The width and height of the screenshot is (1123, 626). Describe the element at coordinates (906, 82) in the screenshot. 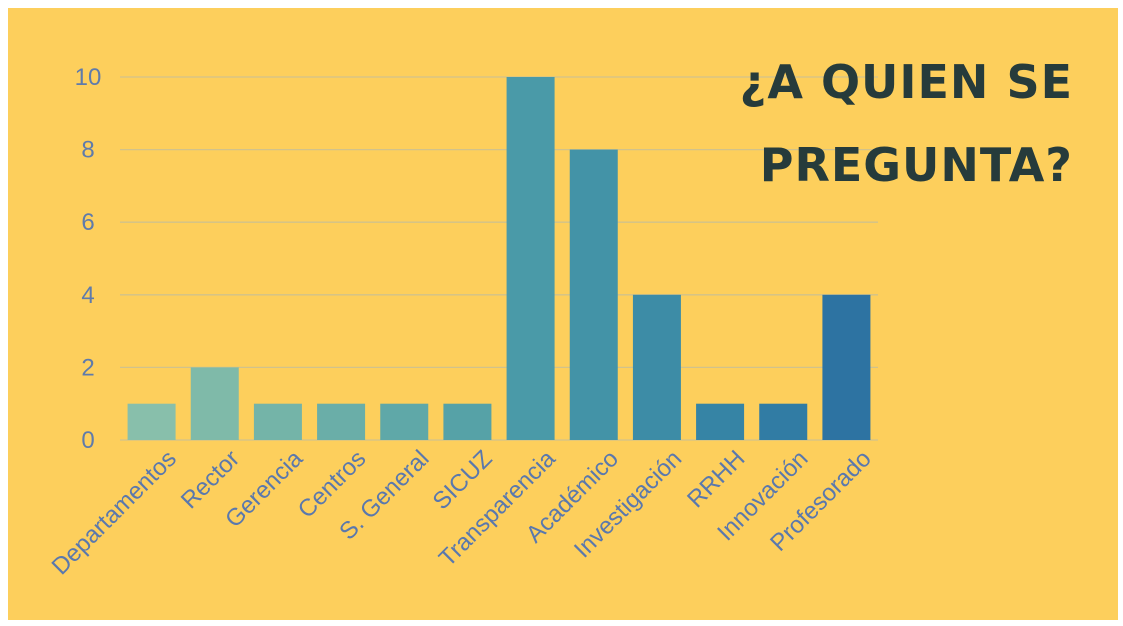

I see `chart-title-line-1: ¿A QUIEN SE` at that location.